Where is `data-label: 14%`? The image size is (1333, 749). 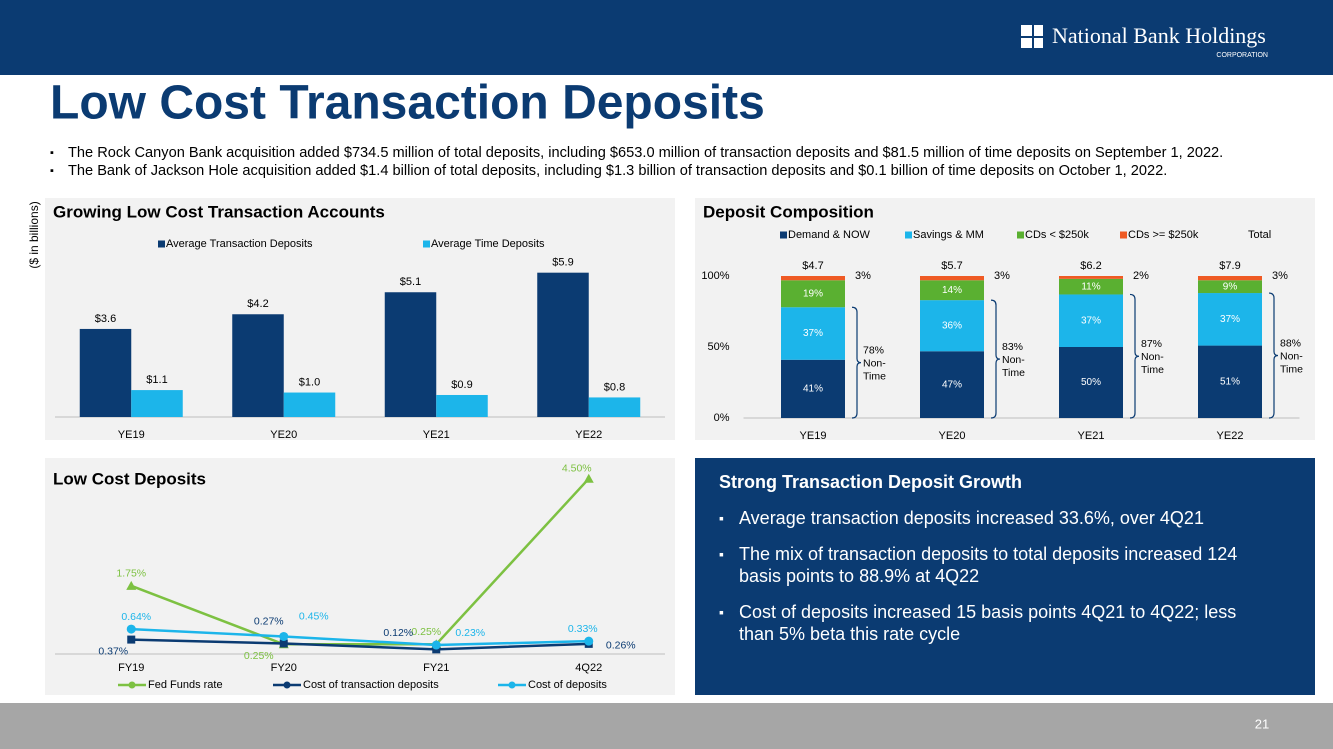
data-label: 14% is located at coordinates (952, 290).